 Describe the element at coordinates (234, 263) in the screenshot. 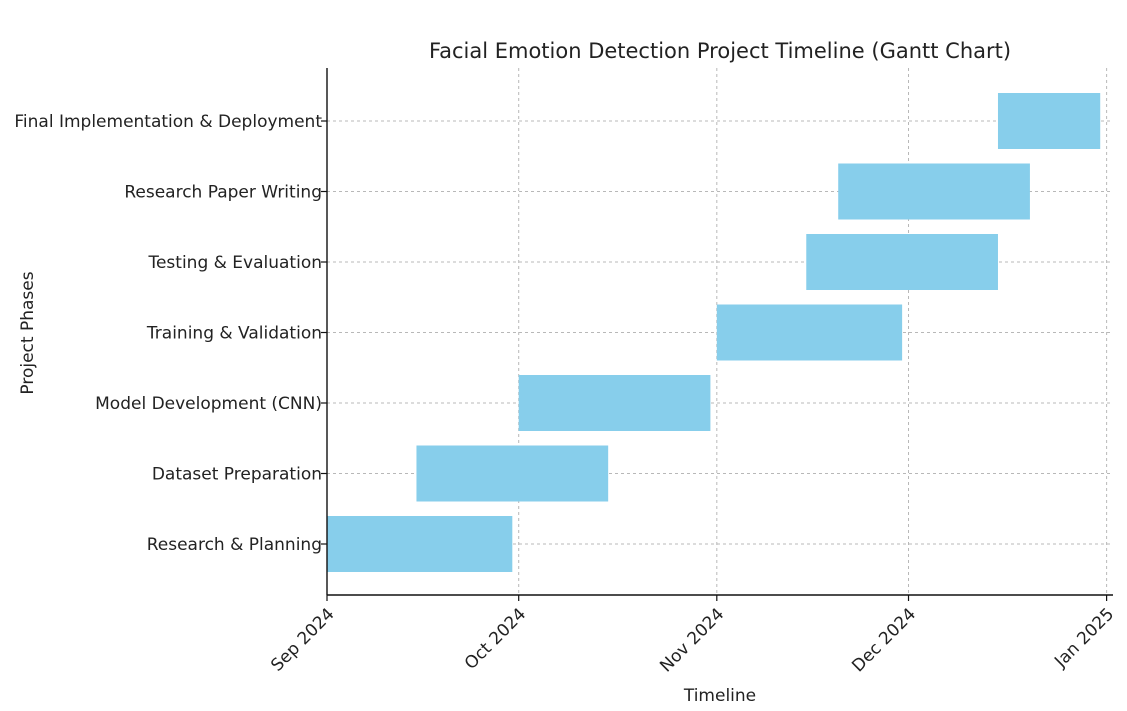

I see `y-tick-label: Testing & Evaluation` at that location.